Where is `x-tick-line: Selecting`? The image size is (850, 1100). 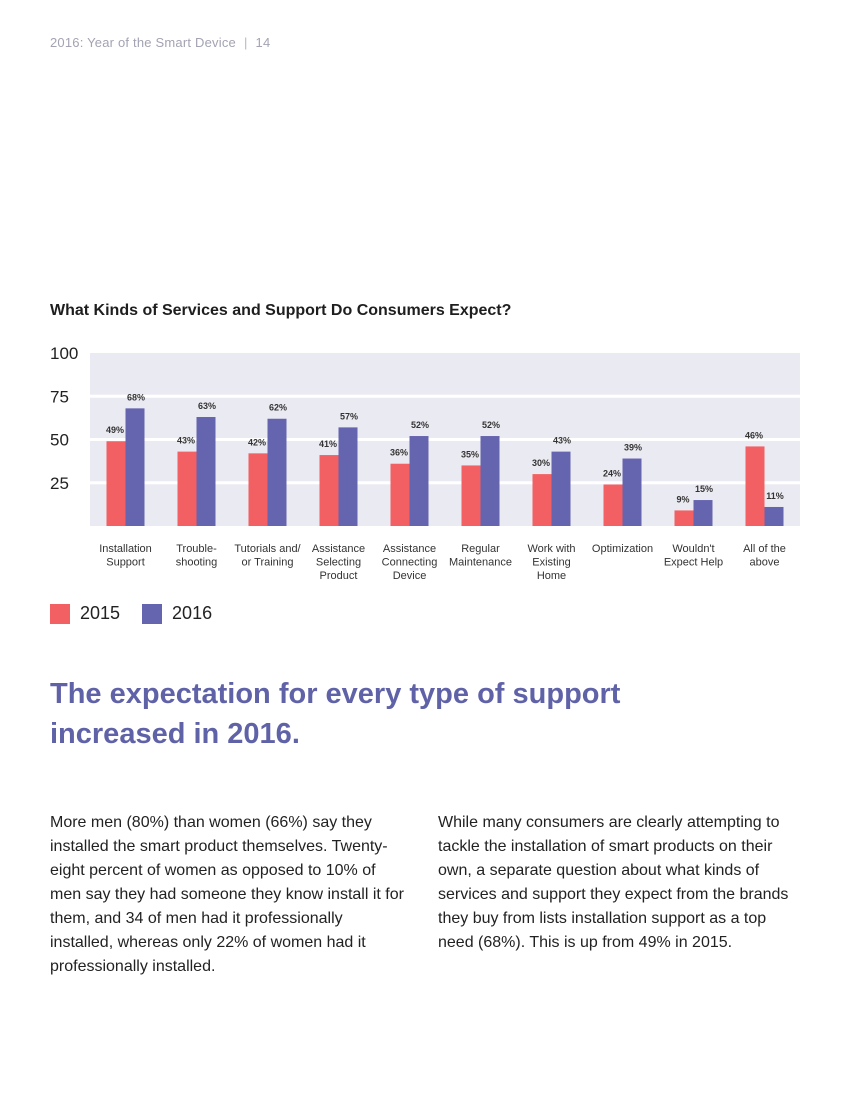 x-tick-line: Selecting is located at coordinates (338, 563).